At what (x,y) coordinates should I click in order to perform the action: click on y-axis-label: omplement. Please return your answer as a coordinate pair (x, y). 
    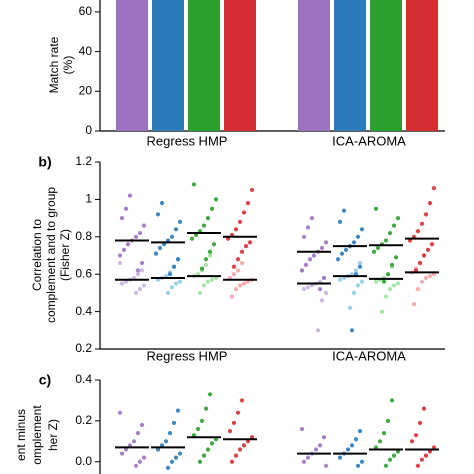
    Looking at the image, I should click on (37, 435).